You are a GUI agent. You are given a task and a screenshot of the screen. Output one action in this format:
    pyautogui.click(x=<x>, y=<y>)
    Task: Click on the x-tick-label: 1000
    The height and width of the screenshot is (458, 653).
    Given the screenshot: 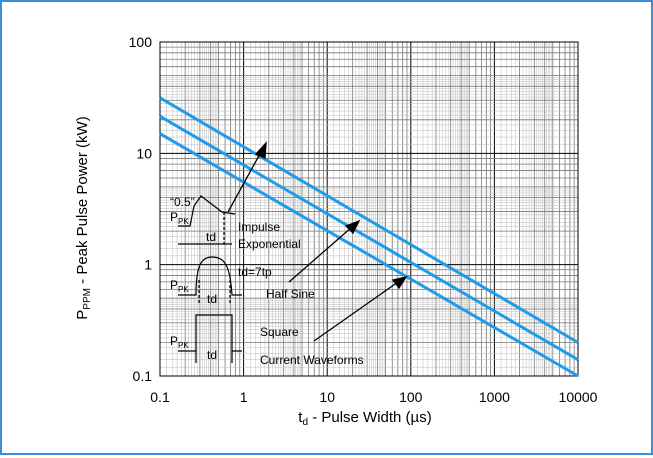 What is the action you would take?
    pyautogui.click(x=494, y=397)
    